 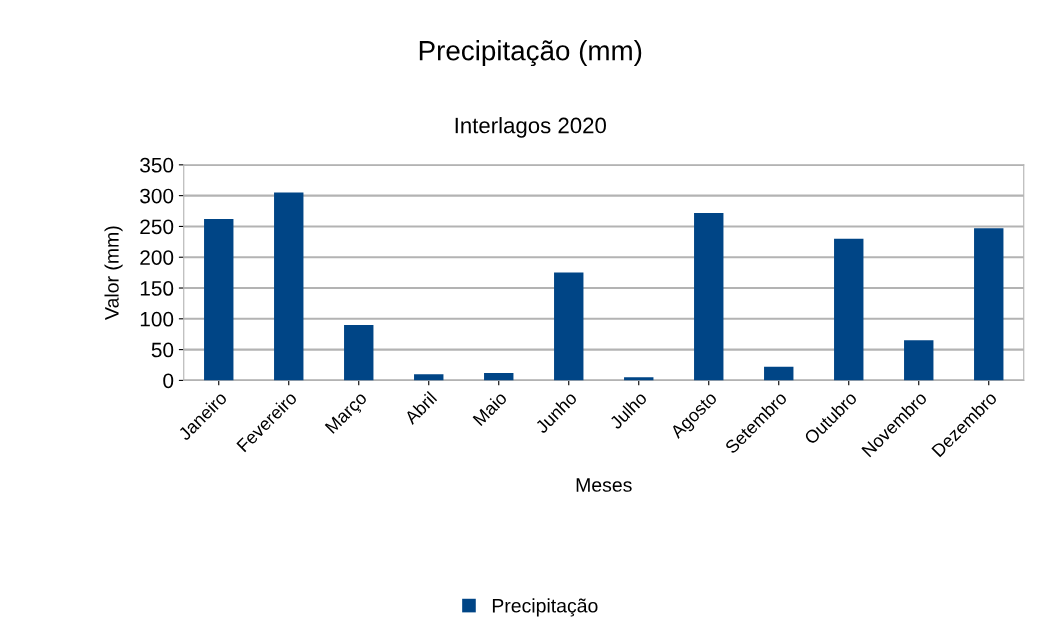 What do you see at coordinates (157, 257) in the screenshot?
I see `y-tick-label: 200` at bounding box center [157, 257].